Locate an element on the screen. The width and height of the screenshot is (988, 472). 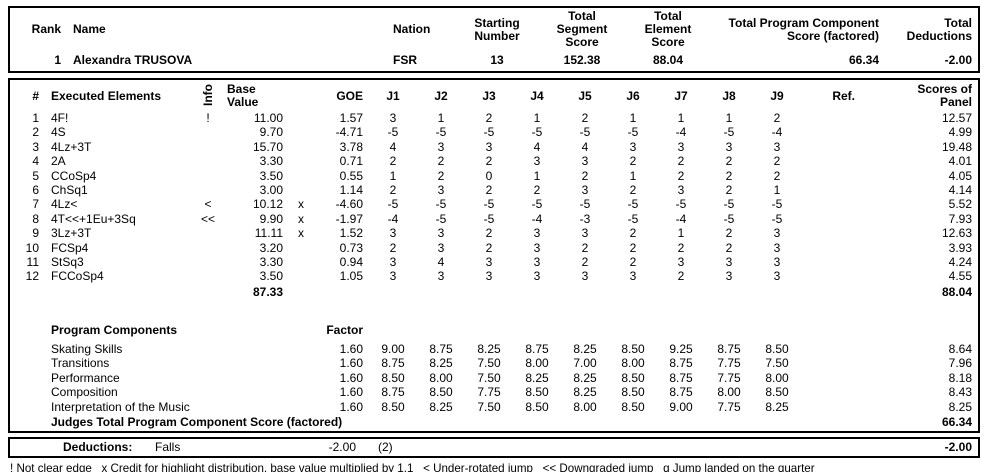
judge-score-j7: 9.00 is located at coordinates (681, 406).